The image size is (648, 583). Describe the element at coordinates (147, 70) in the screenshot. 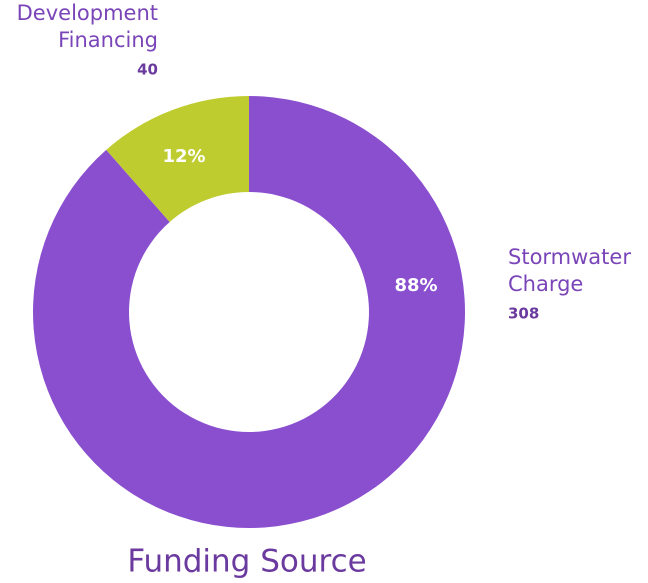

I see `amount-label: 40` at that location.